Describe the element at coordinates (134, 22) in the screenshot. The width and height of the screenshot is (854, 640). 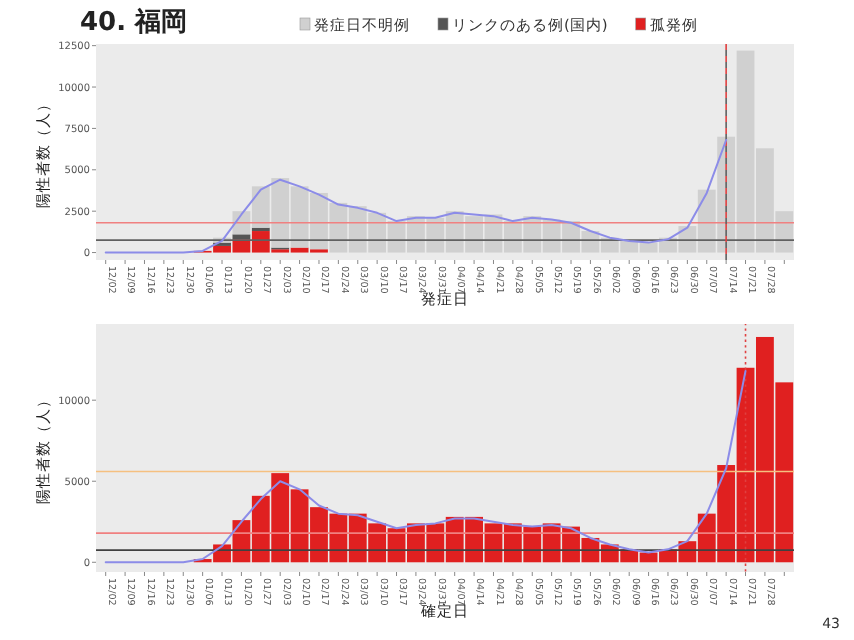
I see `chart-title: 40. 福岡` at that location.